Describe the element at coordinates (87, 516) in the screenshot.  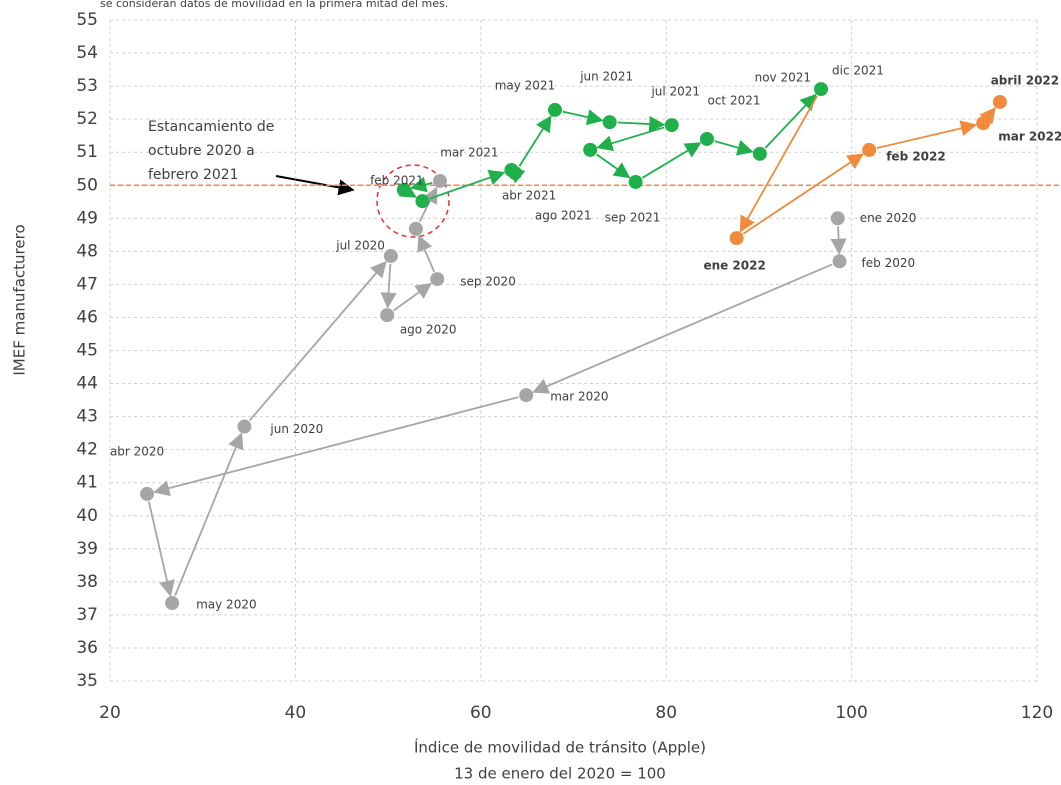
I see `y-tick-label: 40` at that location.